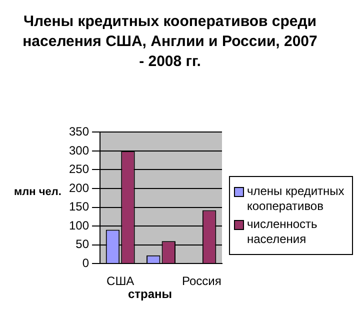  Describe the element at coordinates (282, 232) in the screenshot. I see `legend-label: численность населения` at that location.